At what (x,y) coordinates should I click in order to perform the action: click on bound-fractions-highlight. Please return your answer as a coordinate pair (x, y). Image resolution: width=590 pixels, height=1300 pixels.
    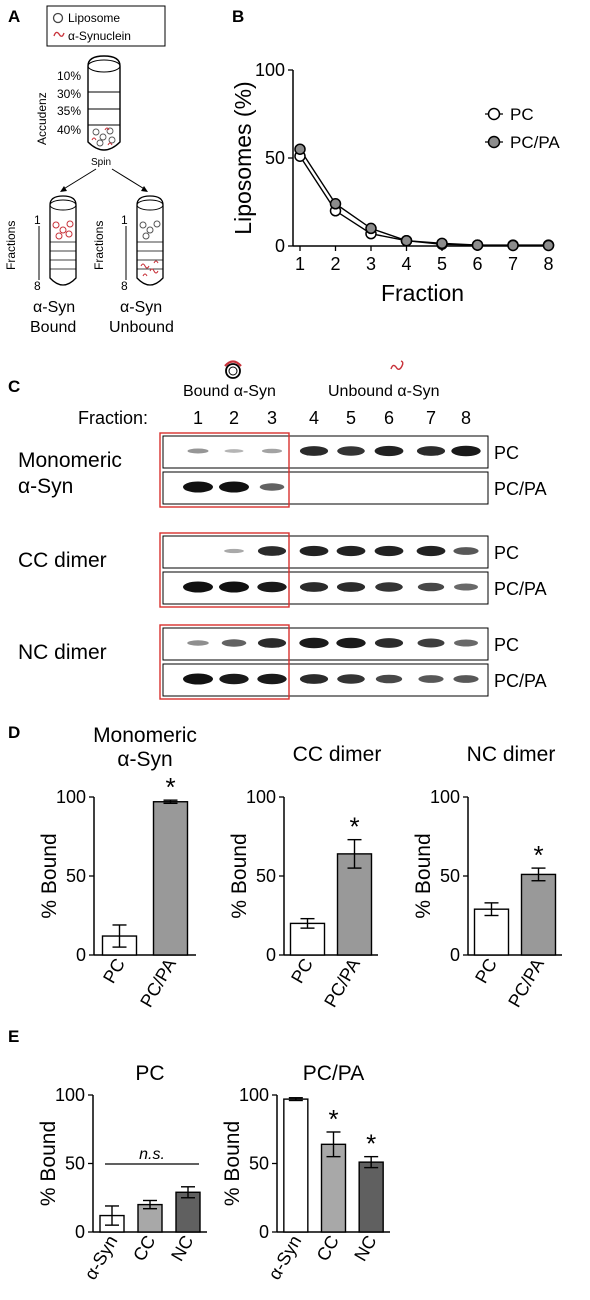
    Looking at the image, I should click on (224, 570).